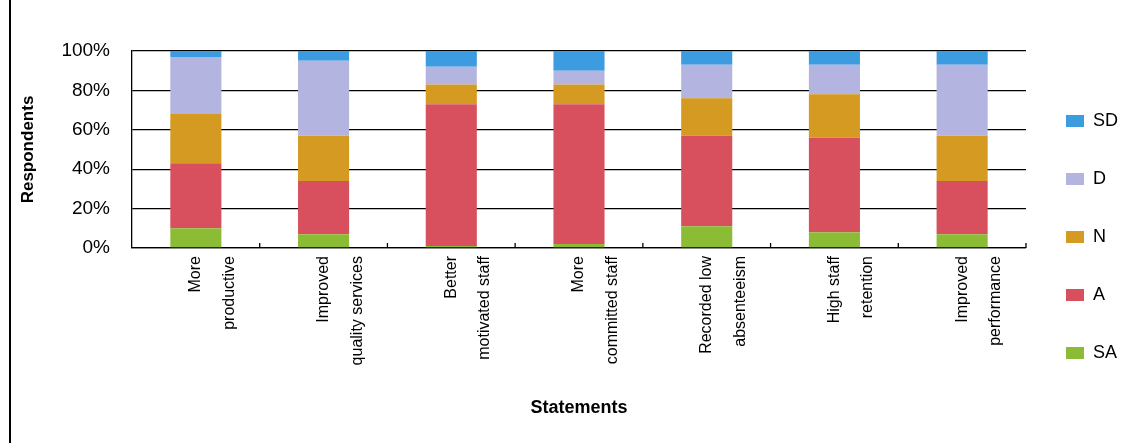 The width and height of the screenshot is (1128, 443). What do you see at coordinates (91, 207) in the screenshot?
I see `y-tick-label: 20%` at bounding box center [91, 207].